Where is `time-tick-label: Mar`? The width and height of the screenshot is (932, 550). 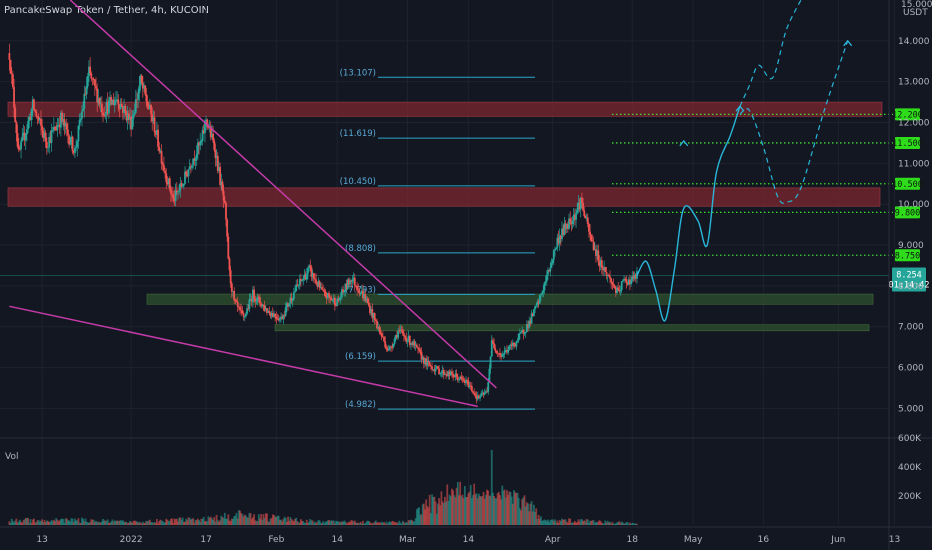 time-tick-label: Mar is located at coordinates (407, 540).